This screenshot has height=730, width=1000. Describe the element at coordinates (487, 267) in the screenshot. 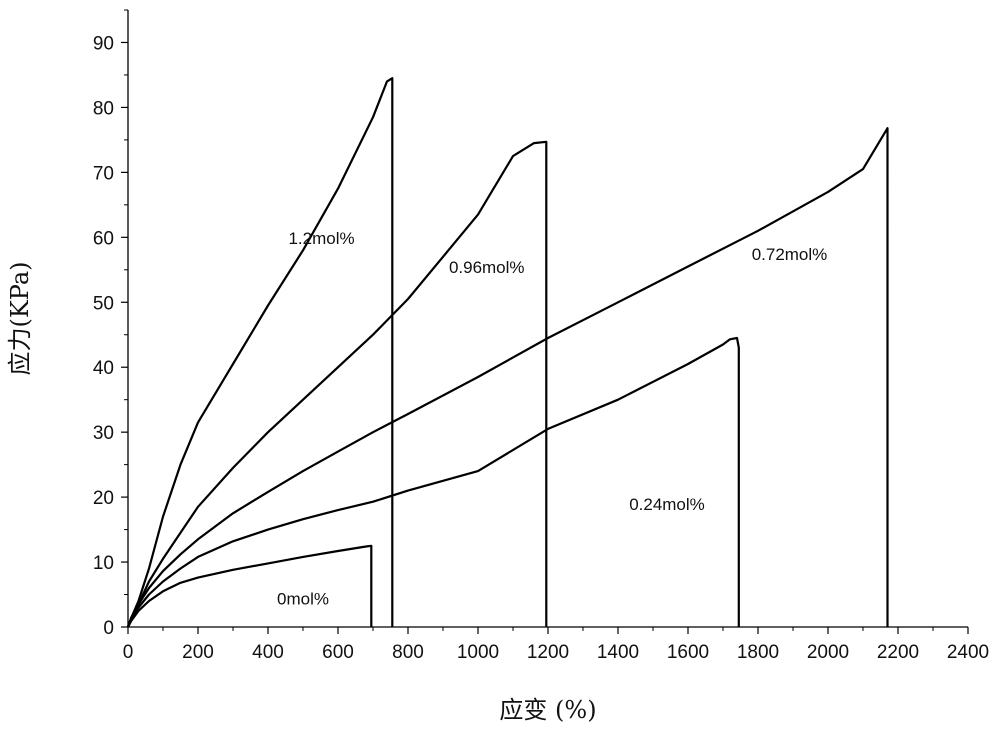

I see `series-label: 0.96mol%` at that location.